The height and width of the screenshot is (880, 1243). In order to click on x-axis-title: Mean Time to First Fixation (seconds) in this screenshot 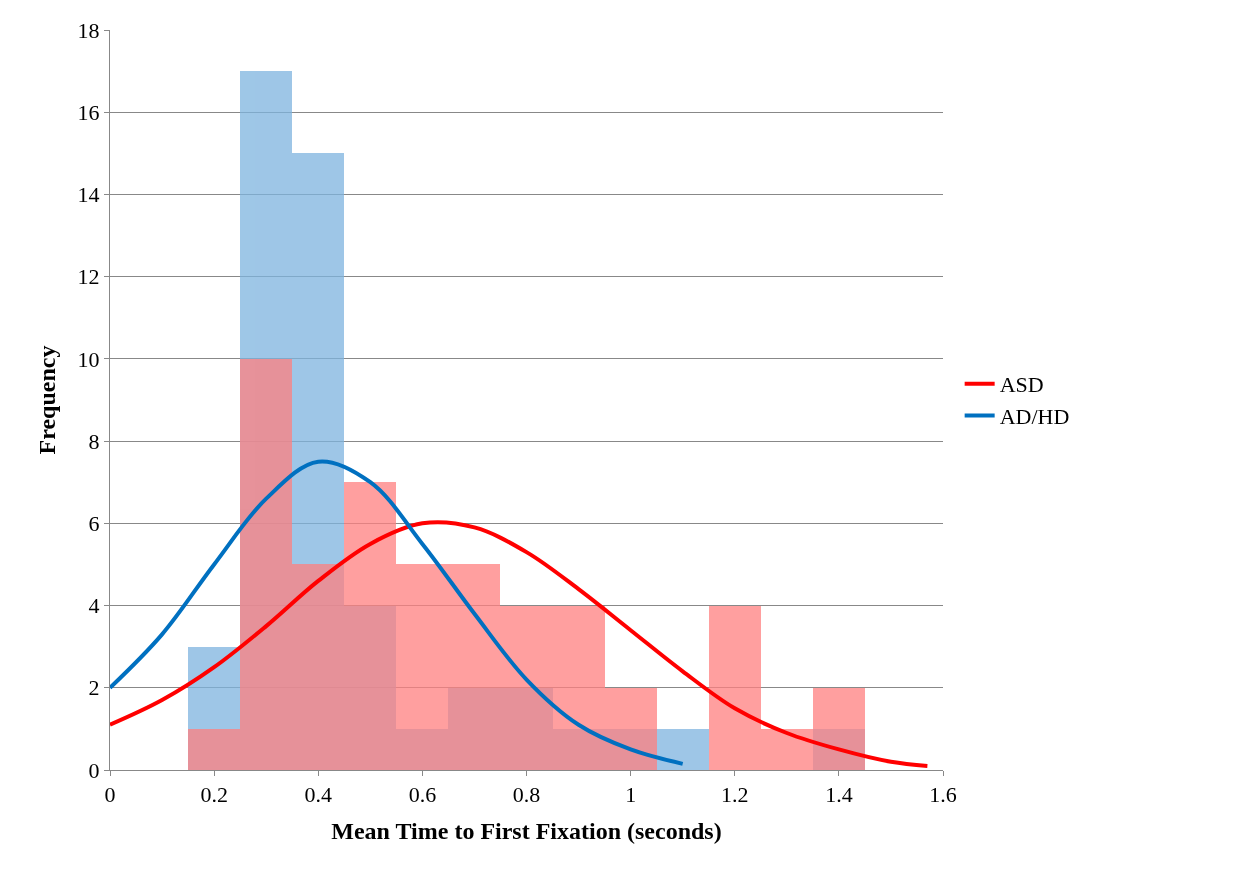, I will do `click(526, 830)`.